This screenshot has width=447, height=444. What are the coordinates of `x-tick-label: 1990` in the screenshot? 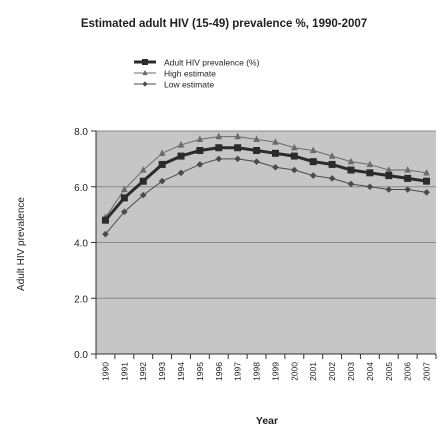 It's located at (105, 371).